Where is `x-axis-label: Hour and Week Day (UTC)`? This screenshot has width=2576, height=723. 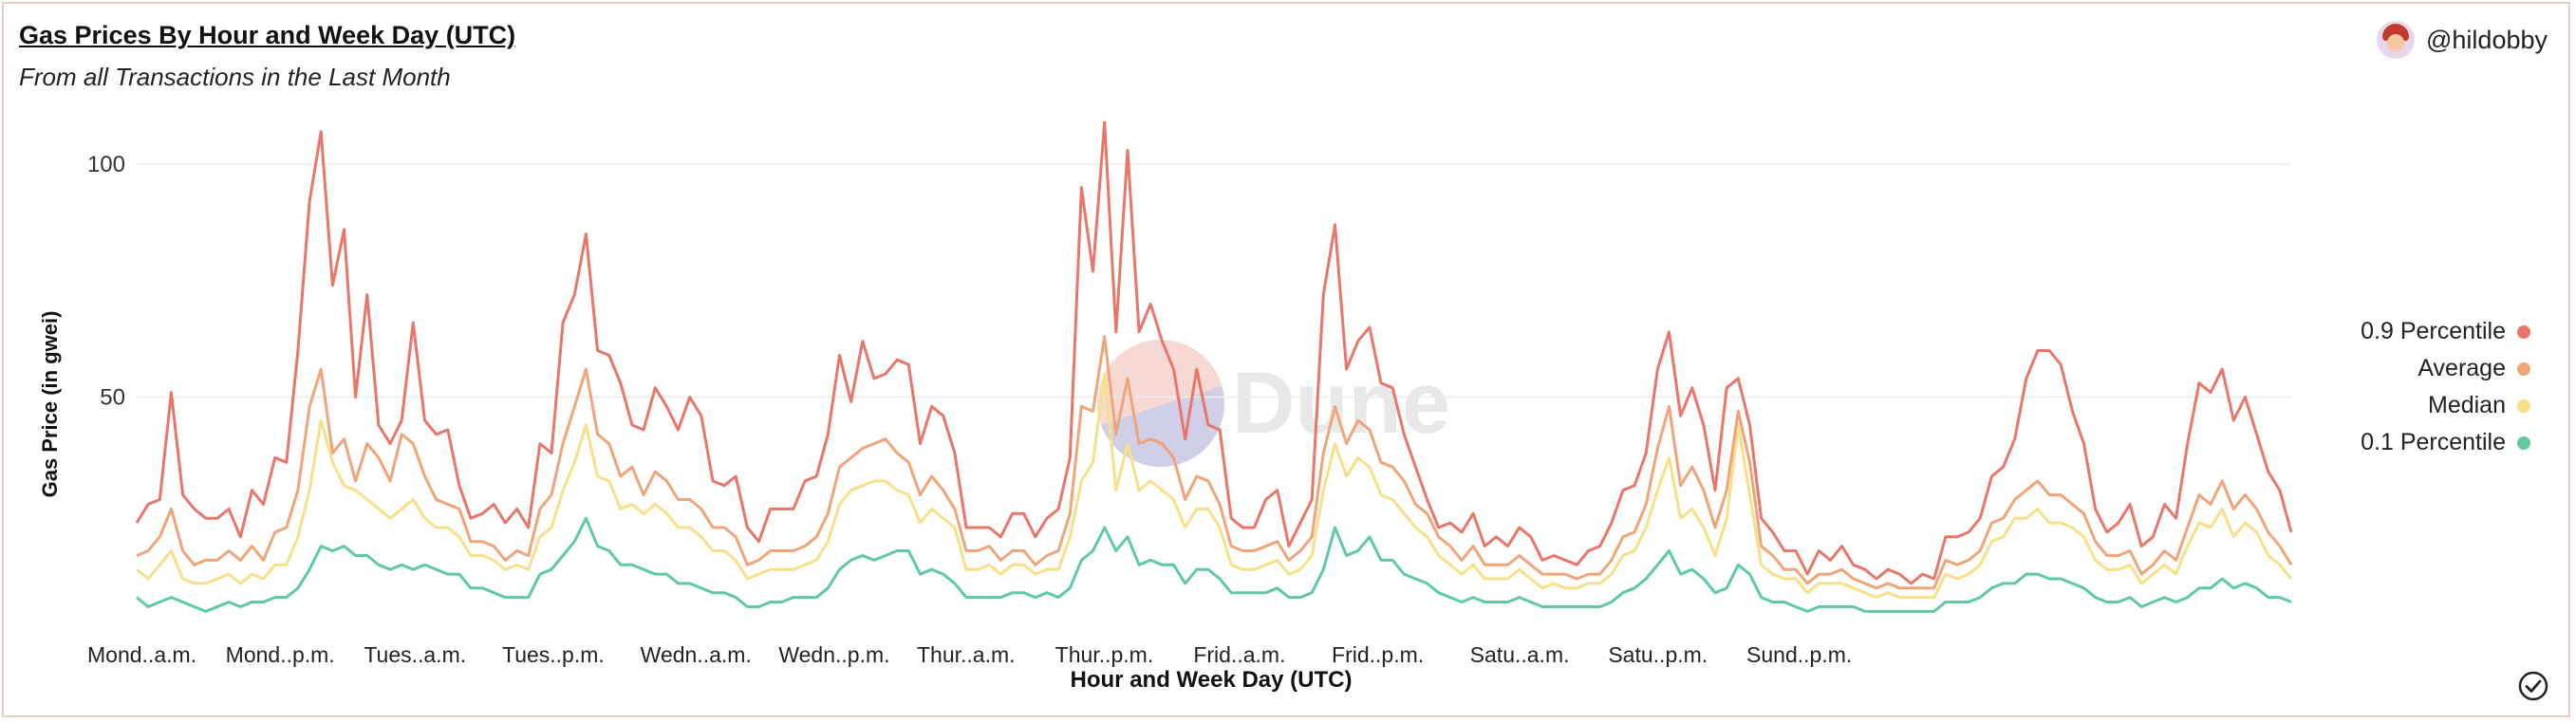
x-axis-label: Hour and Week Day (UTC) is located at coordinates (1212, 680).